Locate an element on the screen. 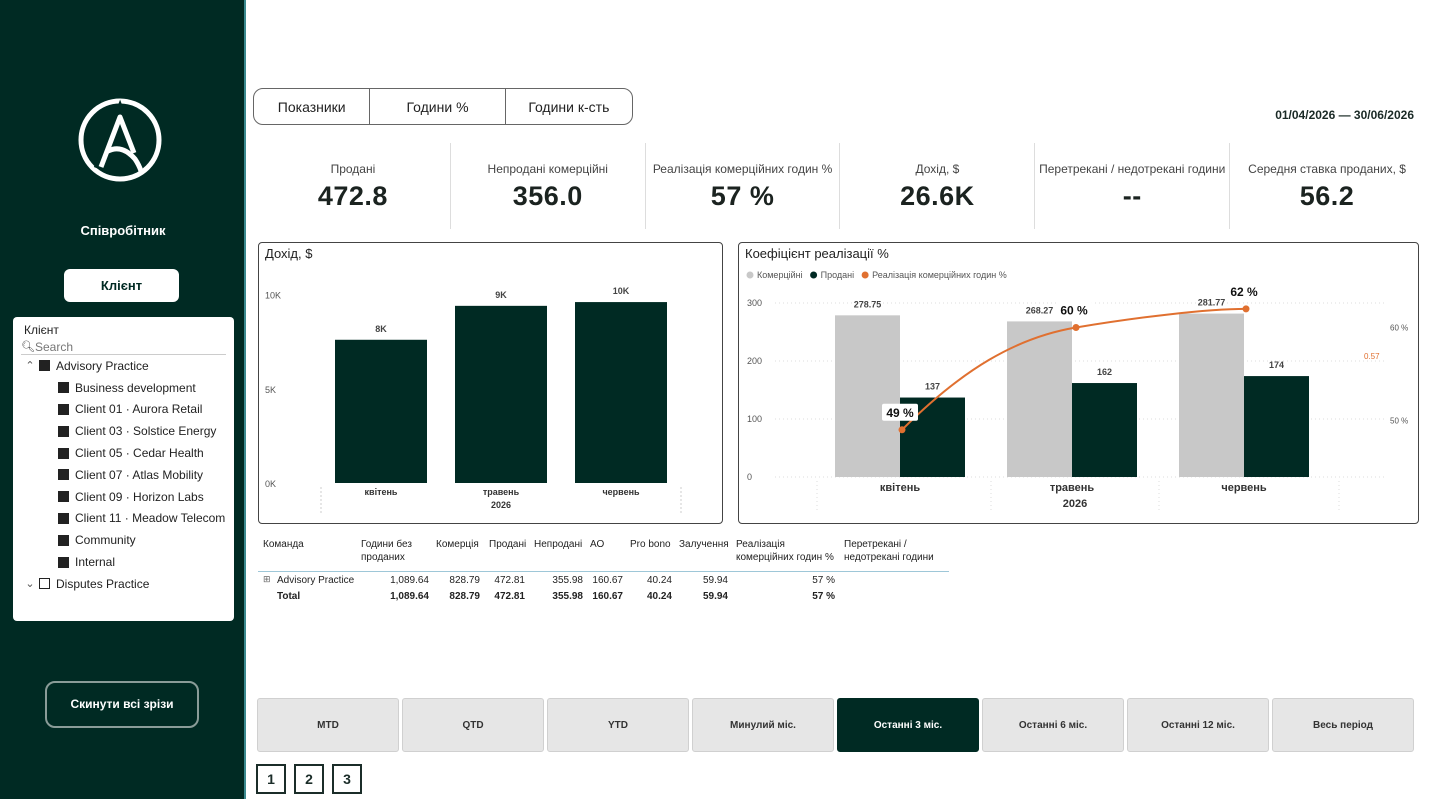 Image resolution: width=1438 pixels, height=799 pixels. legend-marker is located at coordinates (750, 275).